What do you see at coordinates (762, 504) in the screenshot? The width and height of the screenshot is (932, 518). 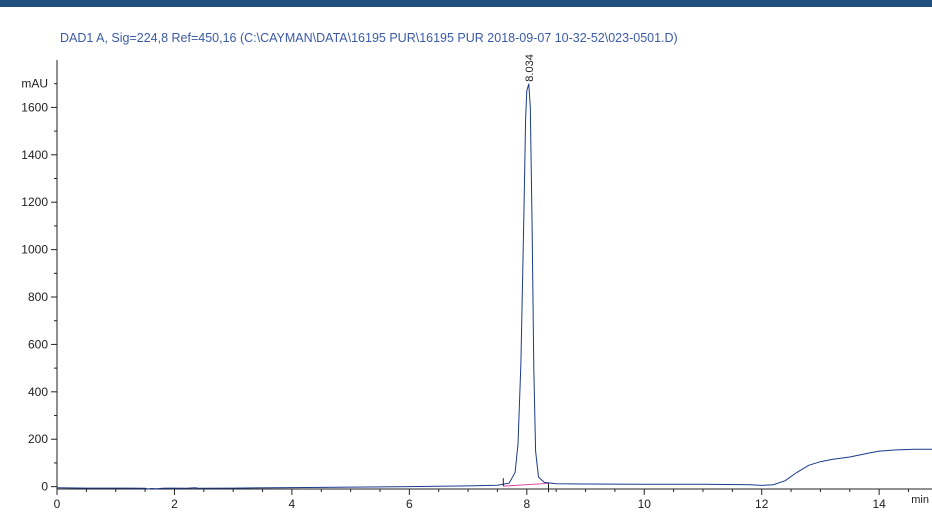 I see `x-tick-label: 12` at bounding box center [762, 504].